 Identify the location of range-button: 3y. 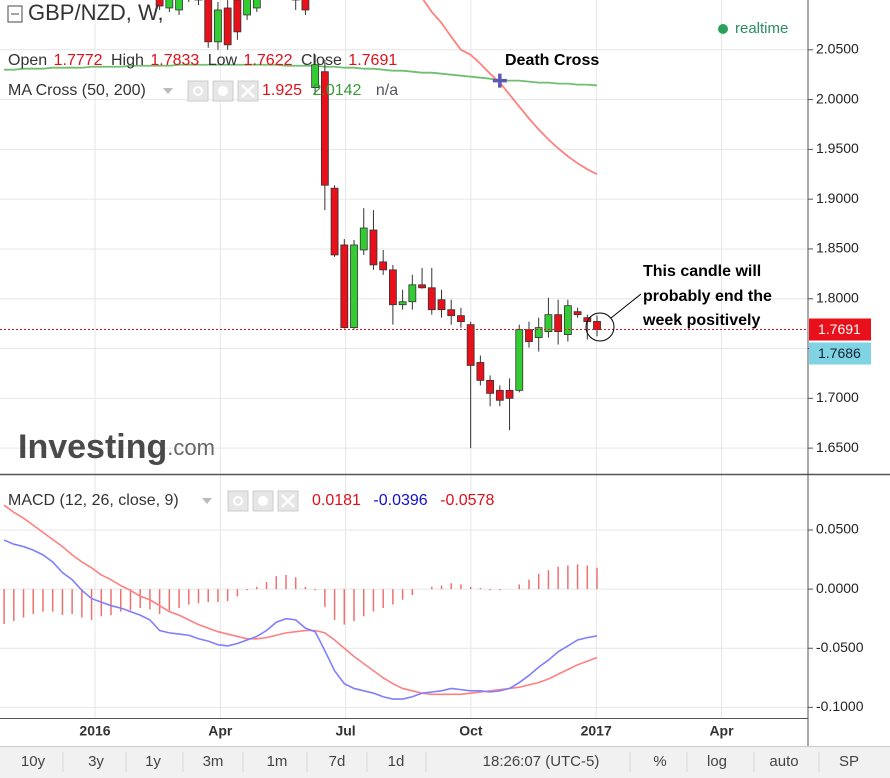
(96, 761).